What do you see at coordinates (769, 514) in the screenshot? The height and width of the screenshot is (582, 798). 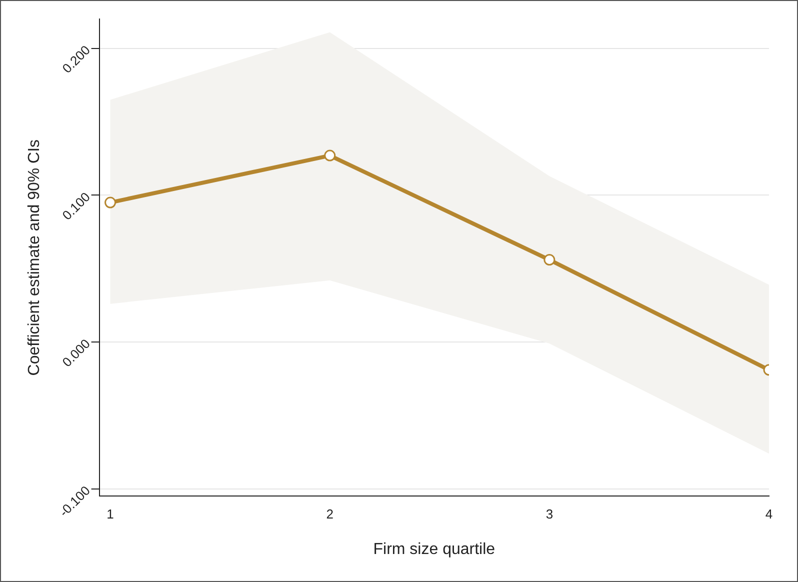 I see `x-tick-label: 4` at bounding box center [769, 514].